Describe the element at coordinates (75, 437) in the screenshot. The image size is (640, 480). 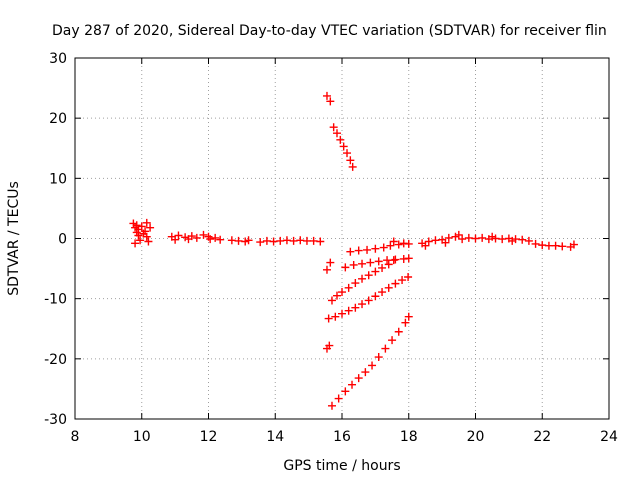
I see `x-tick-label: 8` at that location.